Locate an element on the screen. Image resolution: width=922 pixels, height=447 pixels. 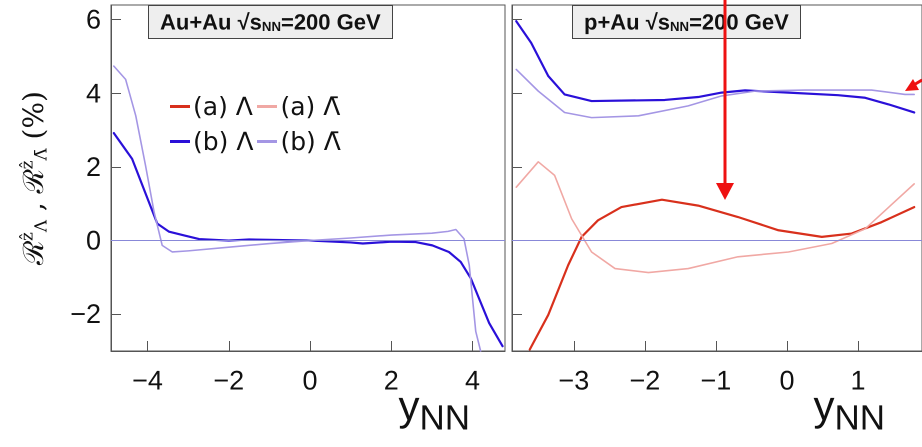
y-tick-label: 6 is located at coordinates (93, 19).